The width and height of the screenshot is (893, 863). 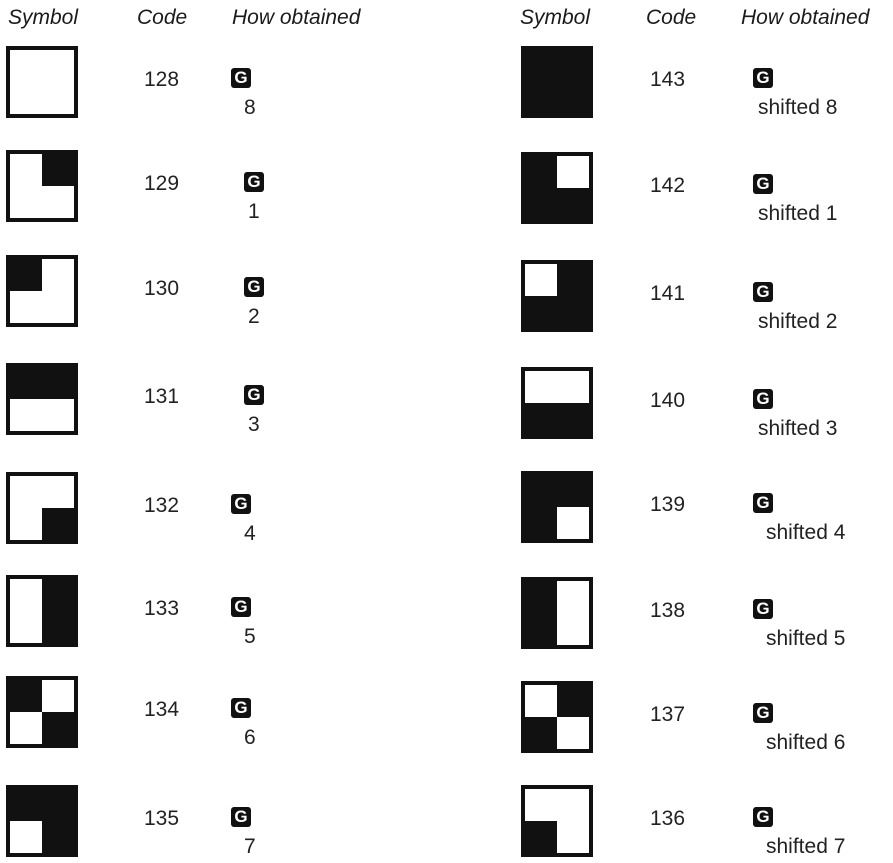 What do you see at coordinates (250, 737) in the screenshot?
I see `key-combination: 6` at bounding box center [250, 737].